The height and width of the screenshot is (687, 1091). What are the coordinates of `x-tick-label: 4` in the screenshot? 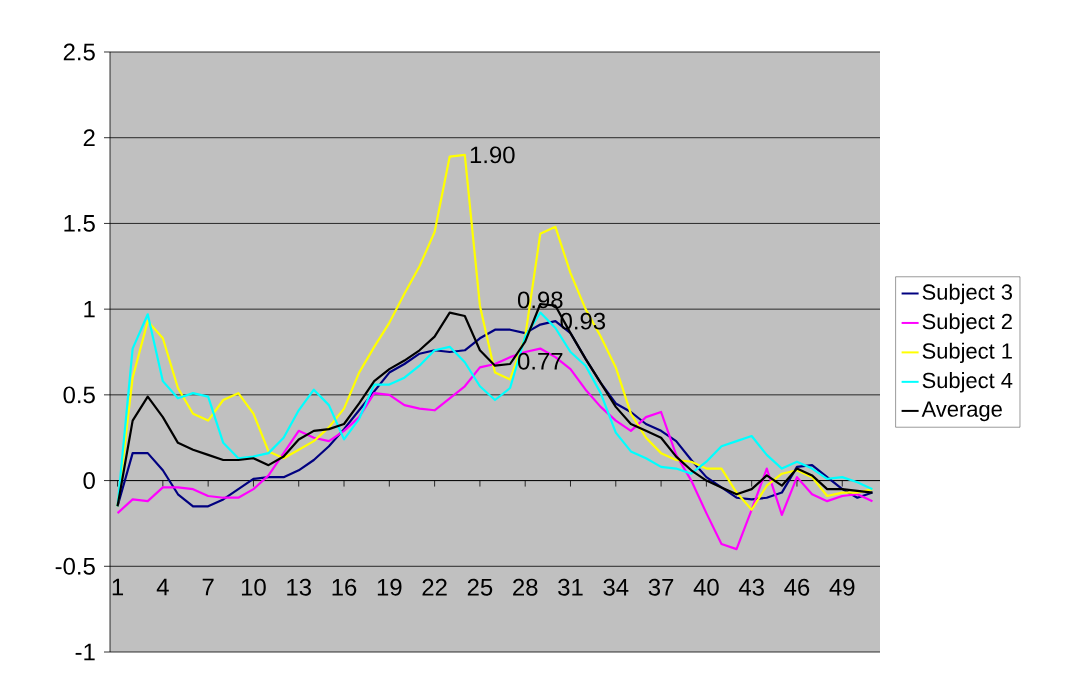 It's located at (162, 587).